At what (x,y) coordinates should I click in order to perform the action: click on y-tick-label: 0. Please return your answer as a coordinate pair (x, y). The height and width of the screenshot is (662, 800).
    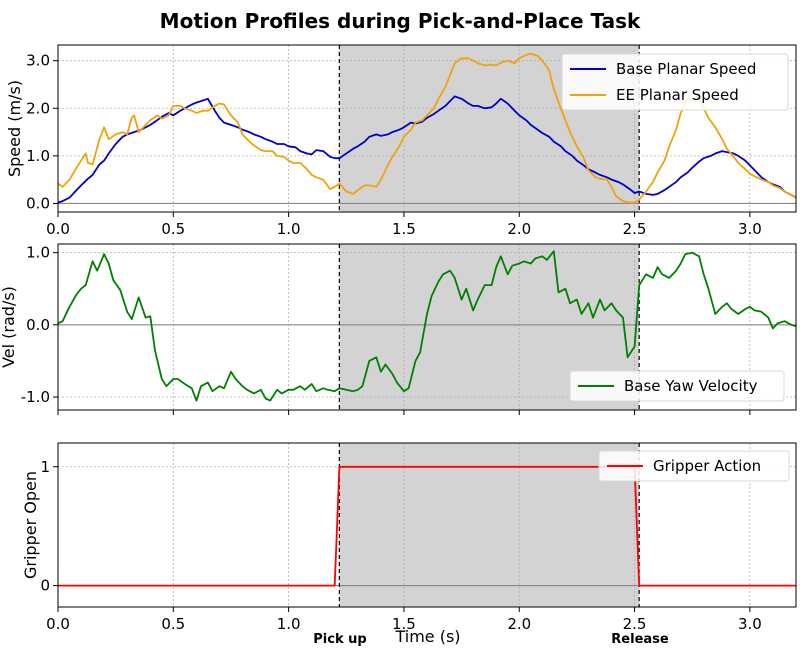
    Looking at the image, I should click on (45, 586).